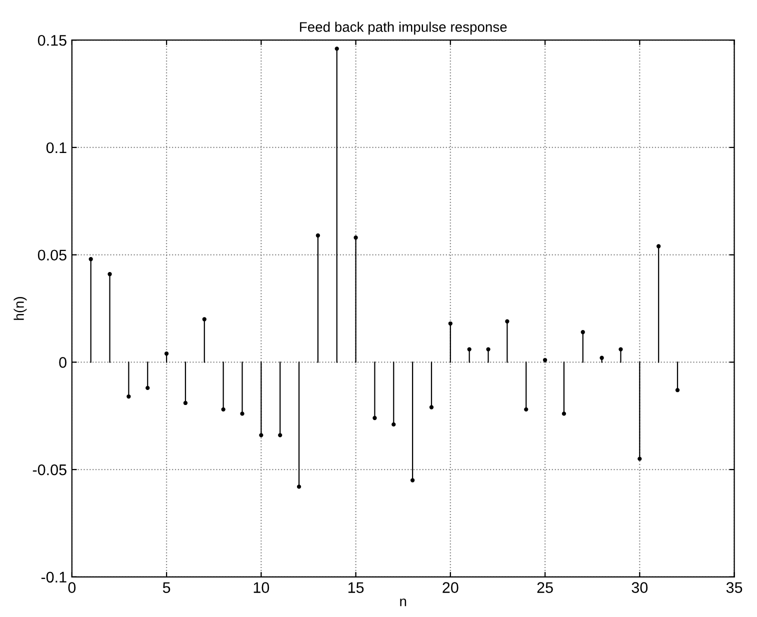 The image size is (757, 617). What do you see at coordinates (20, 308) in the screenshot?
I see `y-axis-title: h(n)` at bounding box center [20, 308].